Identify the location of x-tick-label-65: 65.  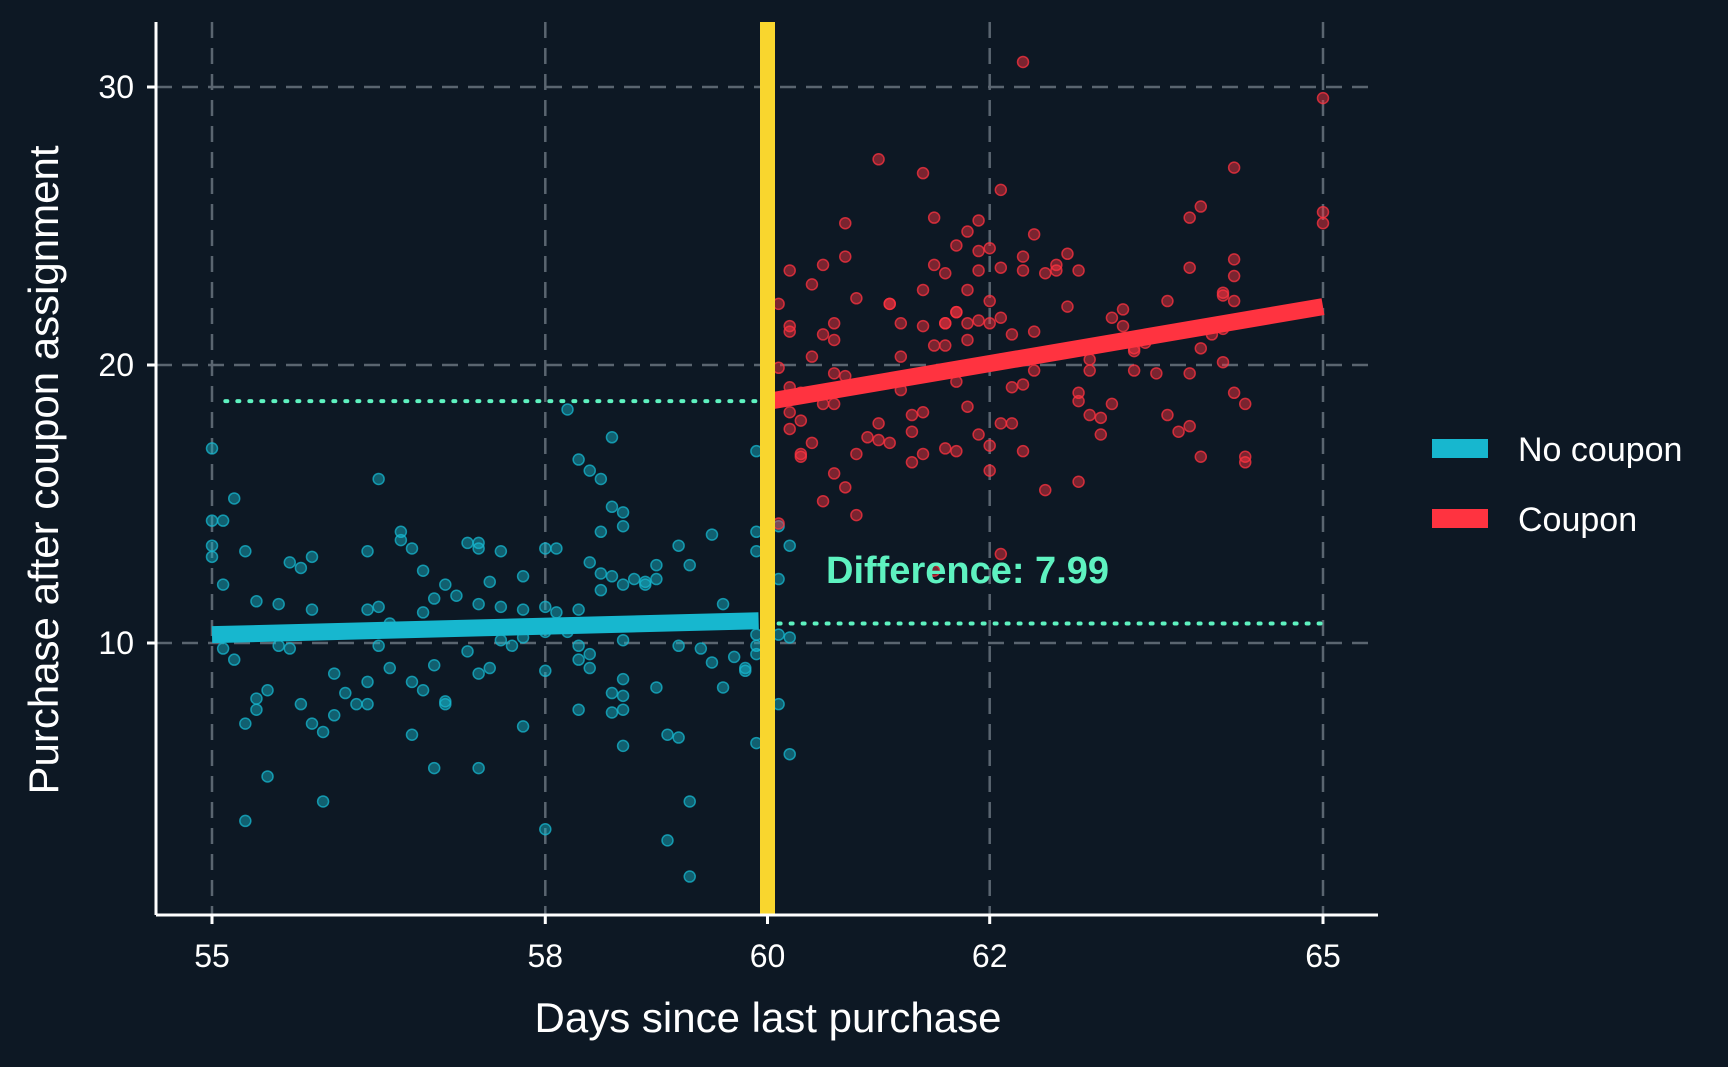
(1323, 956).